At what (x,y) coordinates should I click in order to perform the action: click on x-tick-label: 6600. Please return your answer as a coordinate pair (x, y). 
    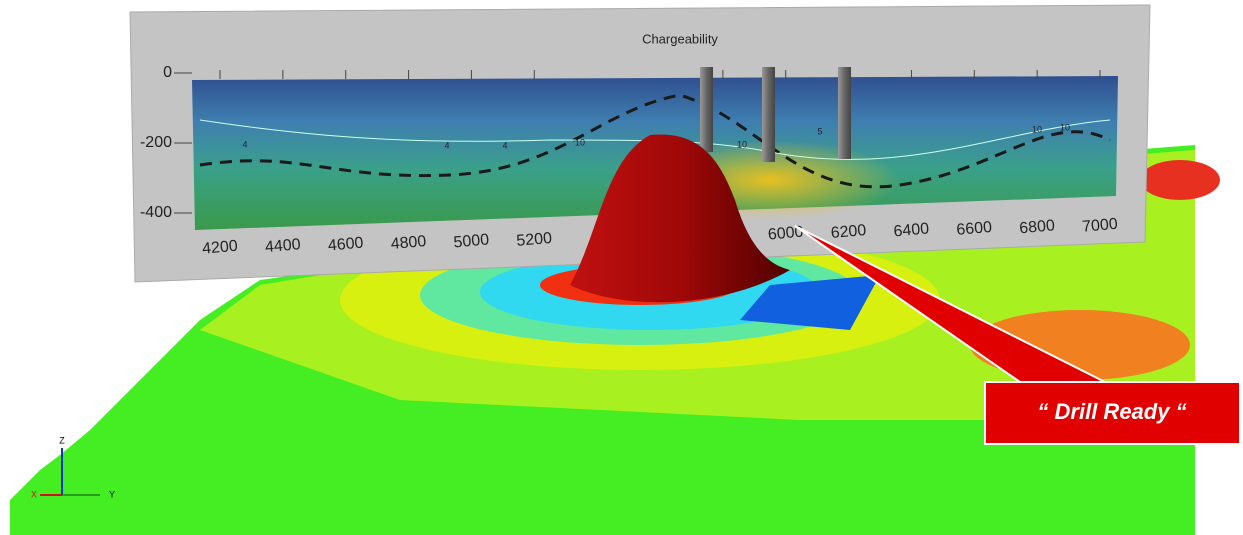
    Looking at the image, I should click on (974, 229).